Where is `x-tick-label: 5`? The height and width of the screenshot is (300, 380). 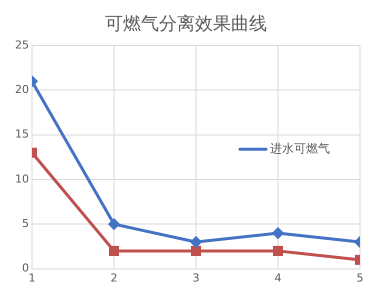 x-tick-label: 5 is located at coordinates (360, 277).